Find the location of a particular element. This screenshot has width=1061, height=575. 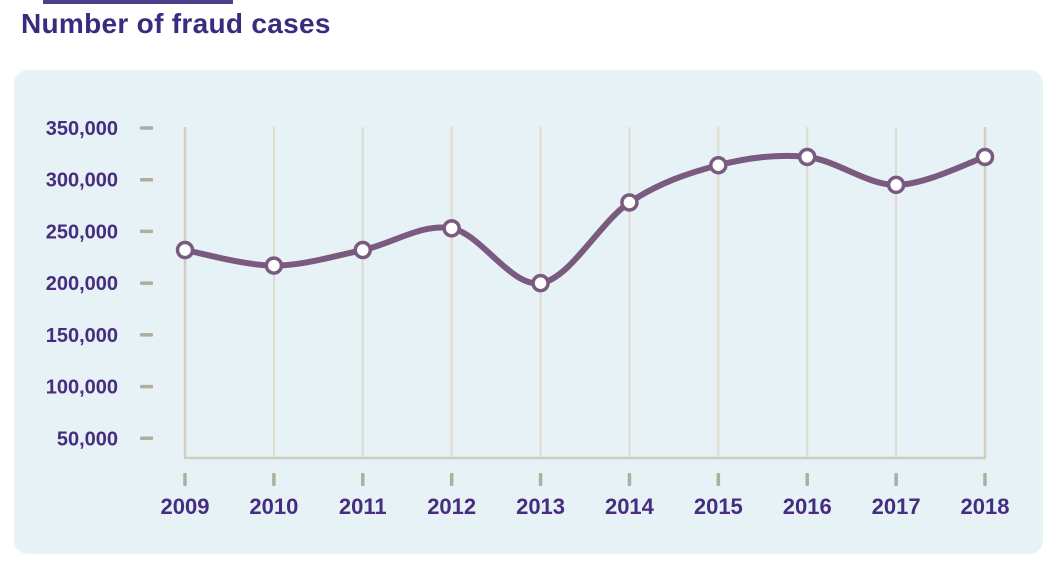

y-axis-label: 200,000 is located at coordinates (82, 284).